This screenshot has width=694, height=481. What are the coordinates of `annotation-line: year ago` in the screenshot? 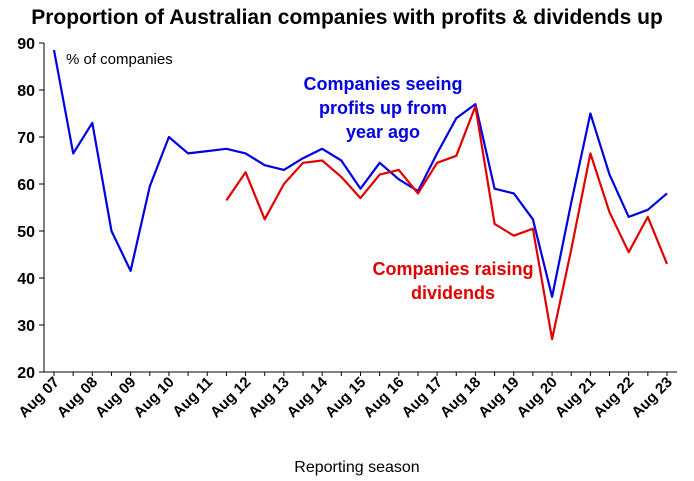 It's located at (383, 132).